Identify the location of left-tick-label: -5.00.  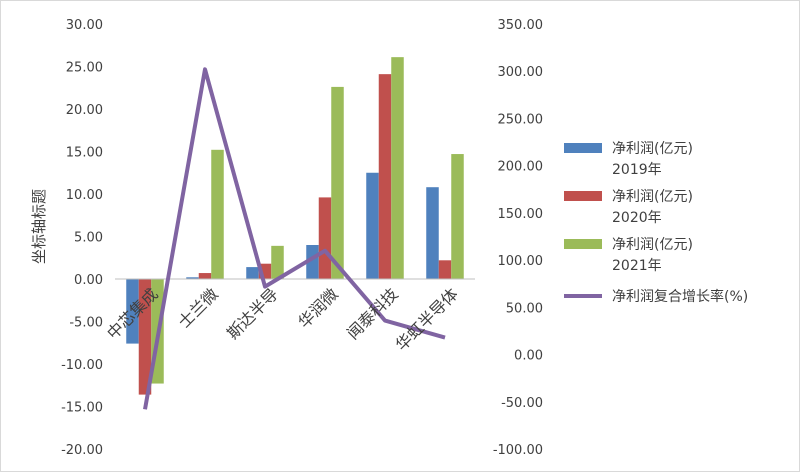
(86, 323).